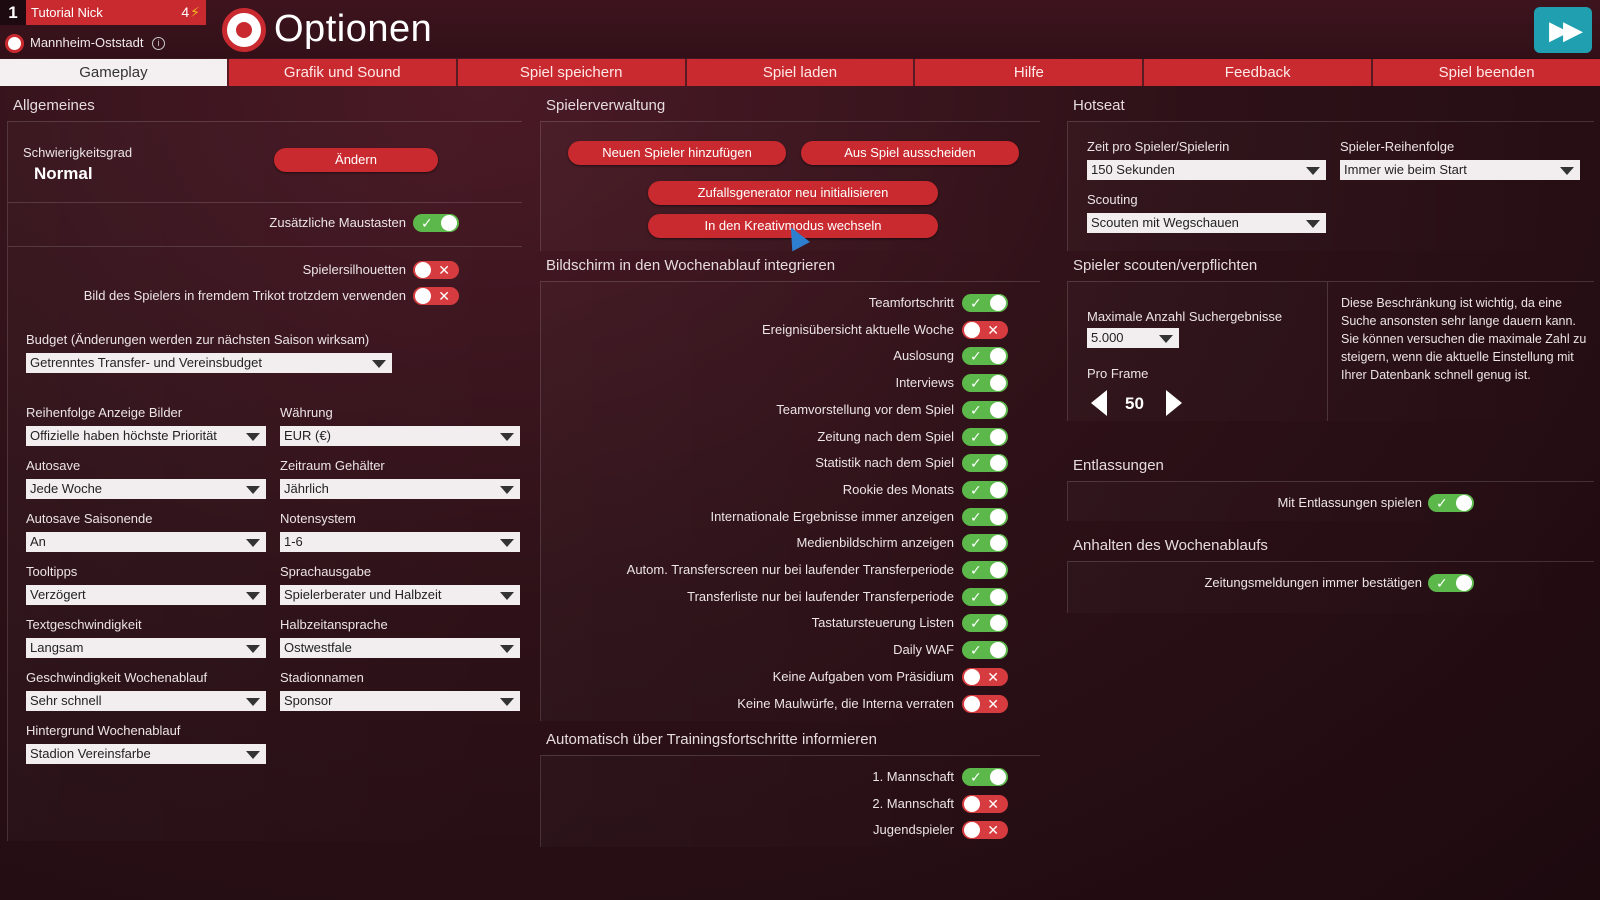 The height and width of the screenshot is (900, 1600). What do you see at coordinates (400, 648) in the screenshot?
I see `halftime-speech-dropdown: Ostwestfale` at bounding box center [400, 648].